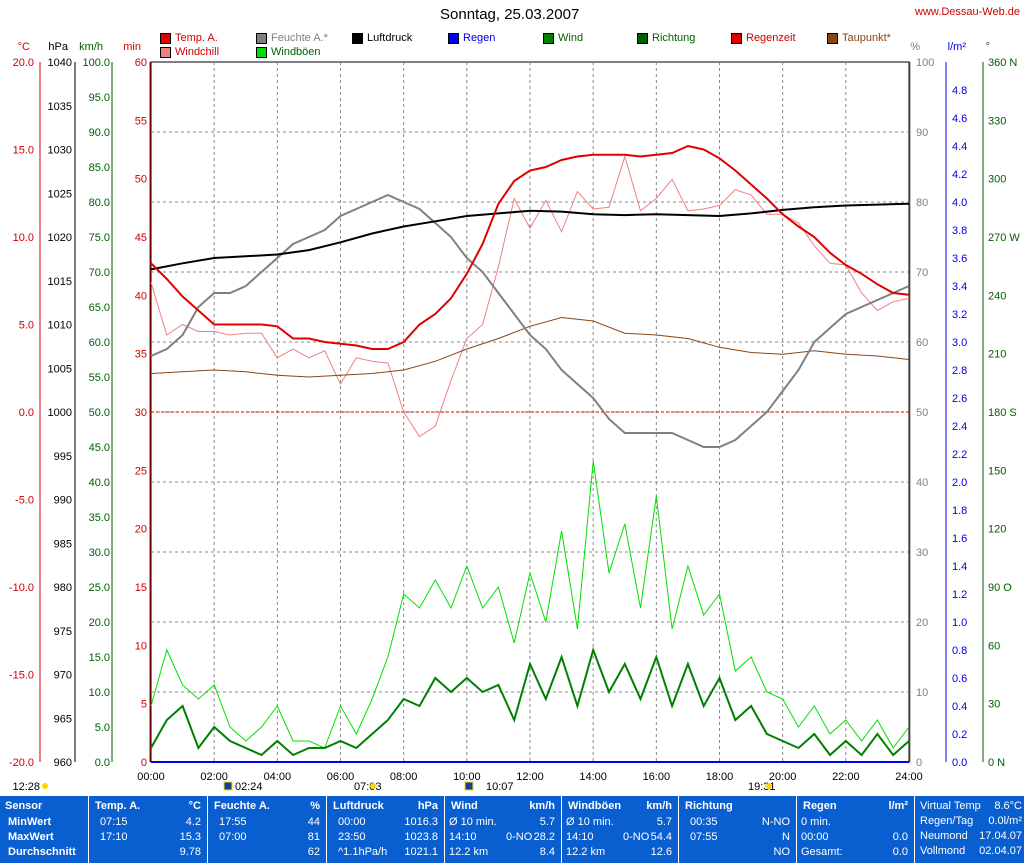  I want to click on percent-tick-label: 60, so click(922, 343).